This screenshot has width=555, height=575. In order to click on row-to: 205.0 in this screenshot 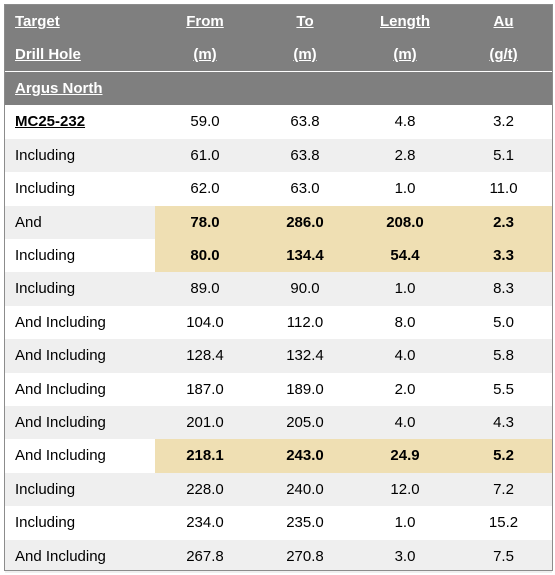, I will do `click(305, 423)`.